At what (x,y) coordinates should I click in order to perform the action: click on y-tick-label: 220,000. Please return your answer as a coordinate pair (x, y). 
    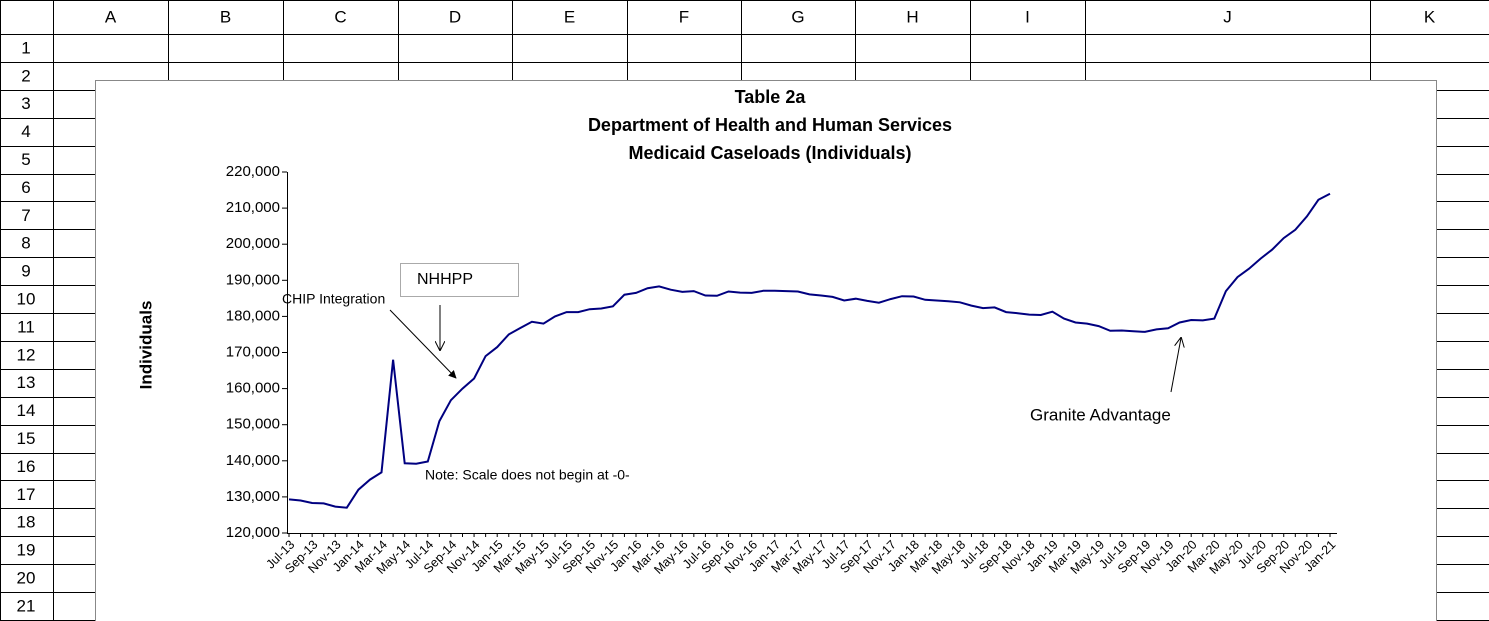
    Looking at the image, I should click on (253, 171).